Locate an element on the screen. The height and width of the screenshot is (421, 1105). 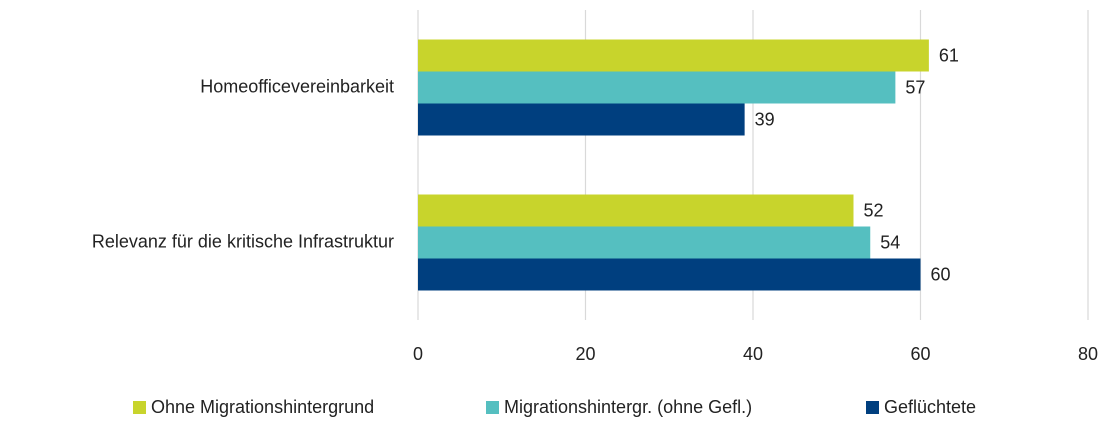
x-tick-label: 40 is located at coordinates (753, 354).